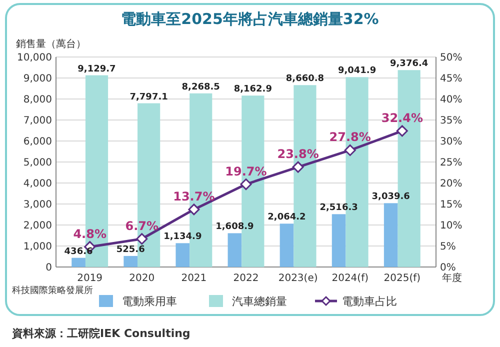 This screenshot has height=347, width=500. Describe the element at coordinates (130, 249) in the screenshot. I see `data-label: 525.6` at that location.